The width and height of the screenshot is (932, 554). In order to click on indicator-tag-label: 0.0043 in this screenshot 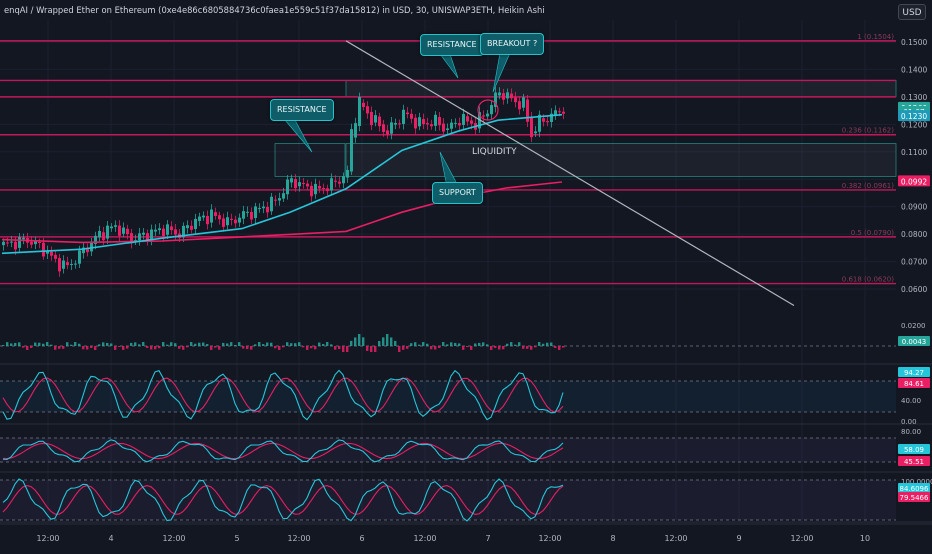, I will do `click(914, 342)`.